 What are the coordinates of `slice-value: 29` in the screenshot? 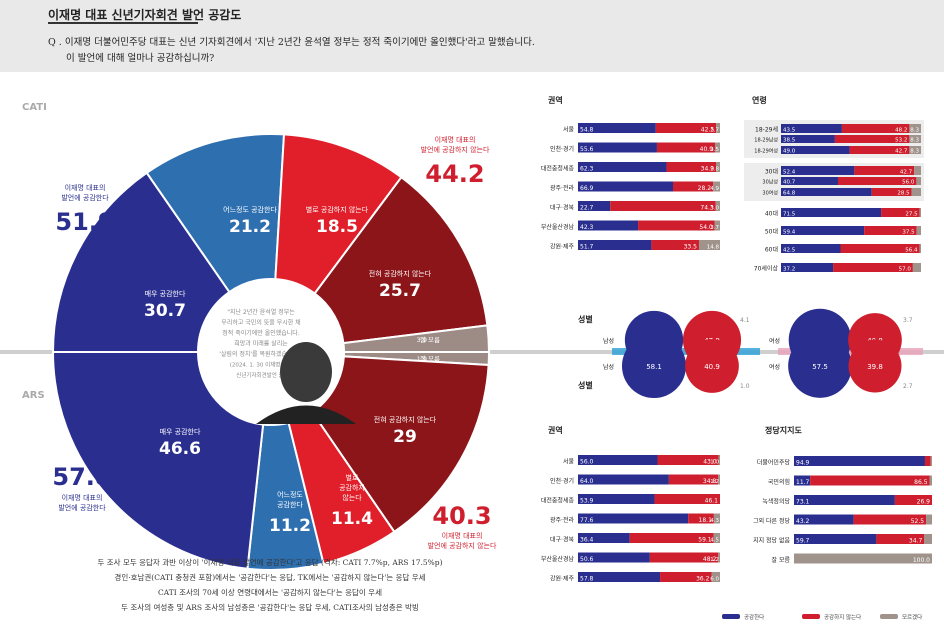 It's located at (405, 437).